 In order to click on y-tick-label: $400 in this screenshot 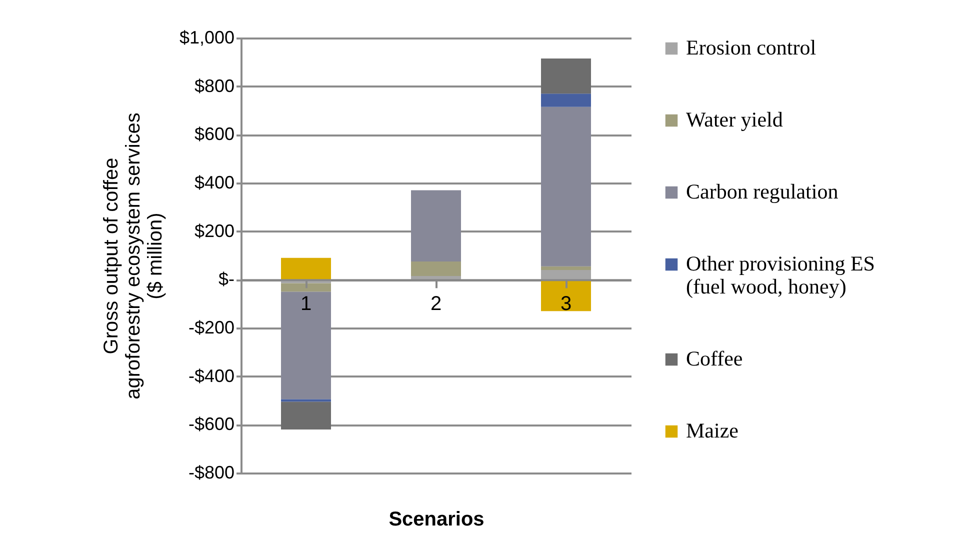, I will do `click(214, 182)`.